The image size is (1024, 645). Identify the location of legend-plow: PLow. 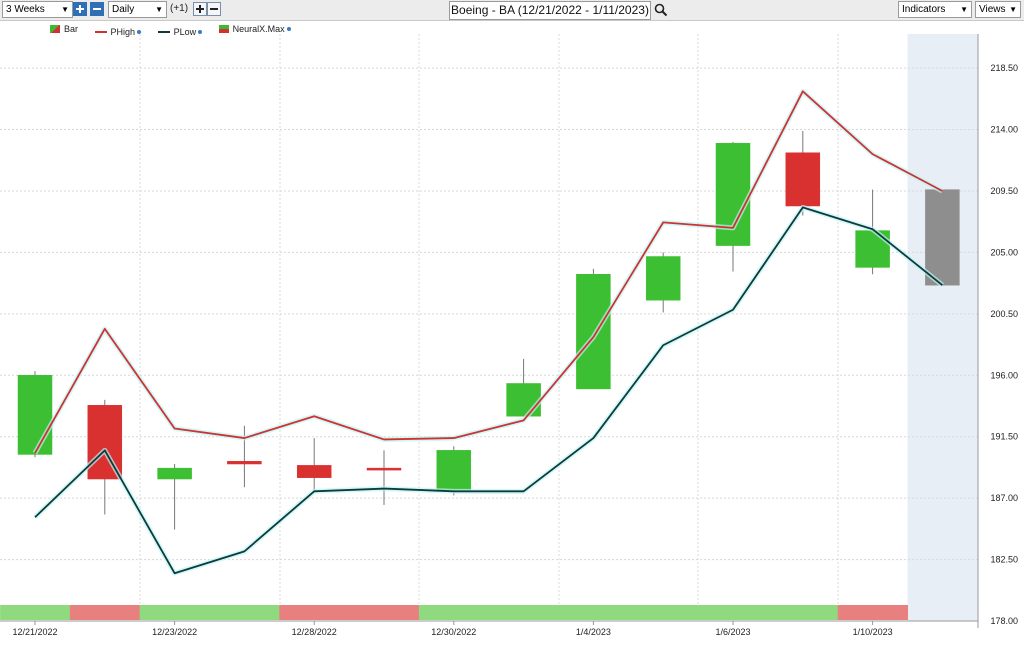
(180, 32).